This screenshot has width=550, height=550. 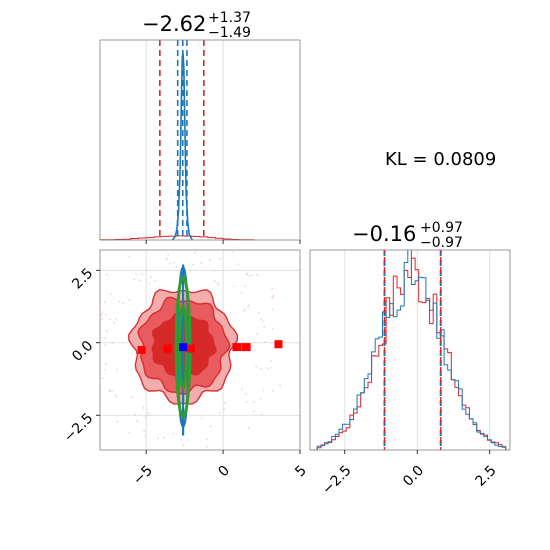 What do you see at coordinates (486, 476) in the screenshot?
I see `right-x-tick-label: 2.5` at bounding box center [486, 476].